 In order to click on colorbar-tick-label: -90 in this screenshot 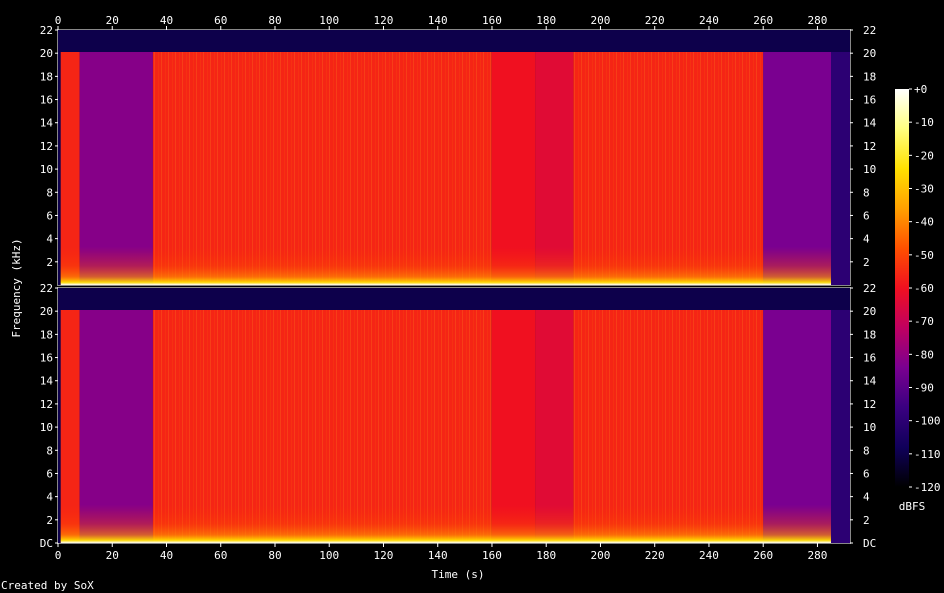, I will do `click(924, 388)`.